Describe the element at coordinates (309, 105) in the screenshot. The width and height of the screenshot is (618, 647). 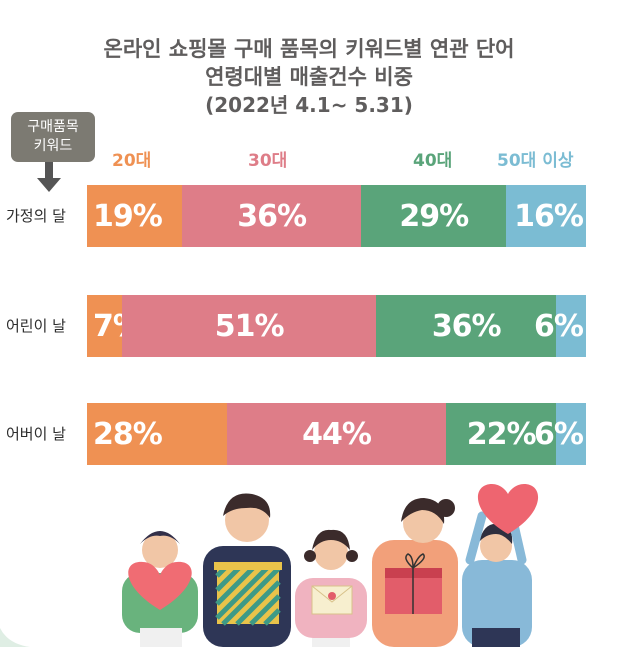
I see `title-period: (2022년 4.1~ 5.31)` at that location.